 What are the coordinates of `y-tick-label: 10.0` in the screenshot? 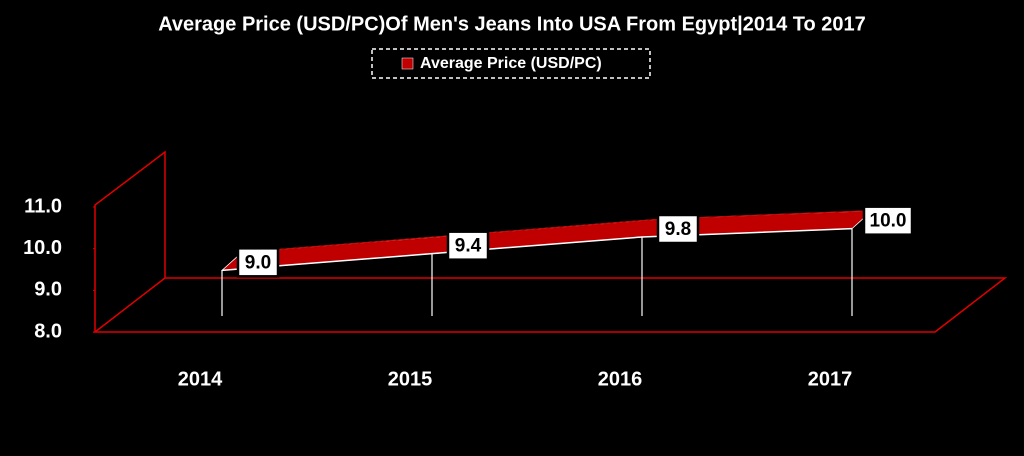 It's located at (42, 248).